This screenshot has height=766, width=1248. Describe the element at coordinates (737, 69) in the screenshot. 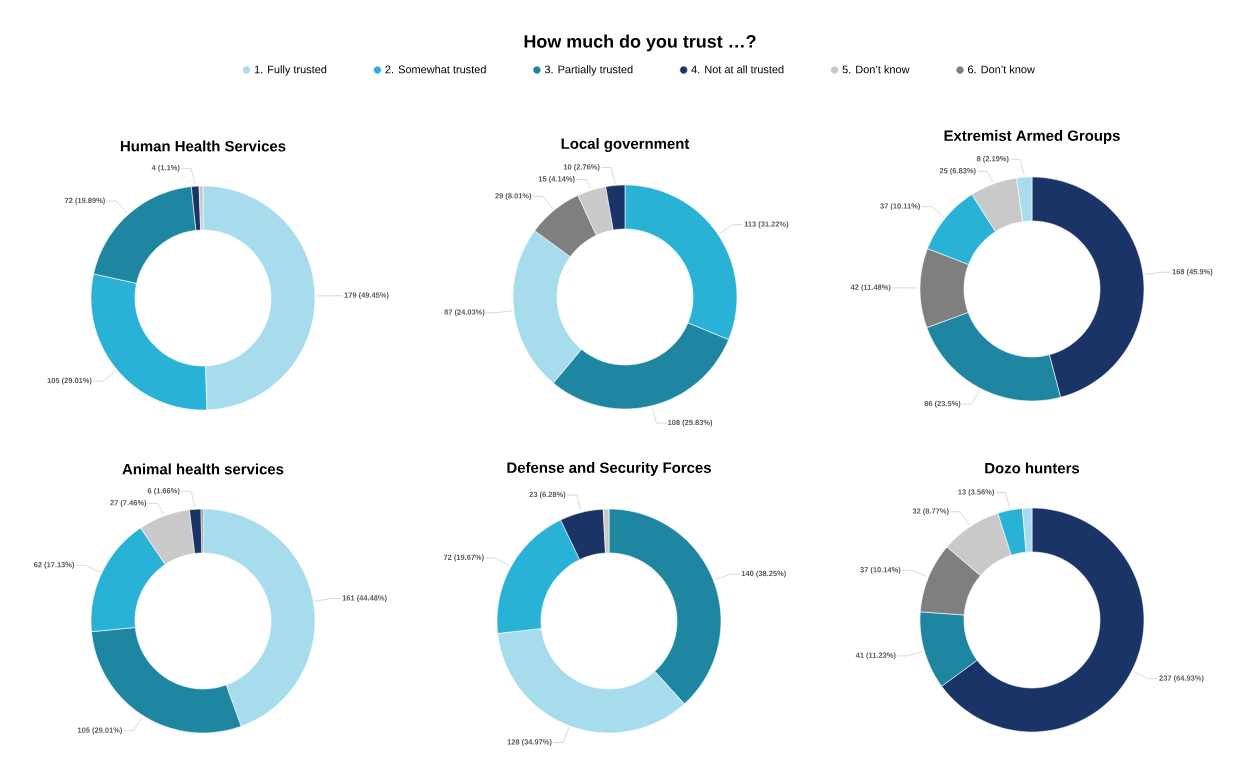

I see `category-label: 4. Not at all trusted` at that location.